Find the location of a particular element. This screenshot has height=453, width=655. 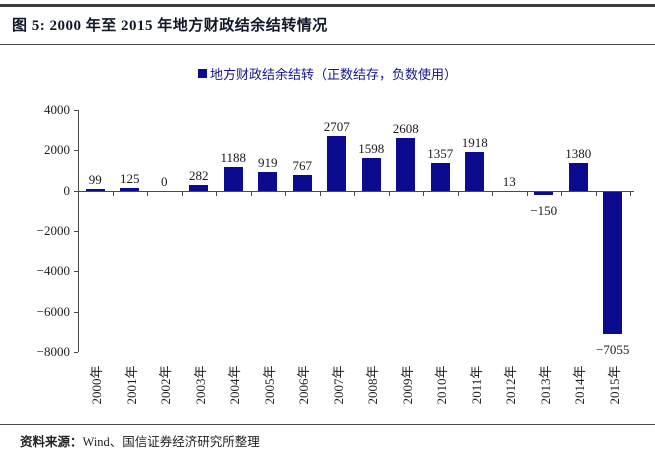

x-axis-label: 2006年 is located at coordinates (303, 385).